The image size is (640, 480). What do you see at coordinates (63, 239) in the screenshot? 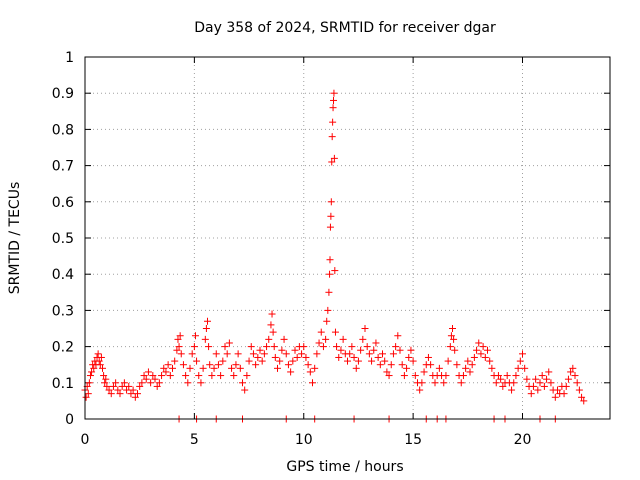
I see `y-tick-label: 0.5` at bounding box center [63, 239].